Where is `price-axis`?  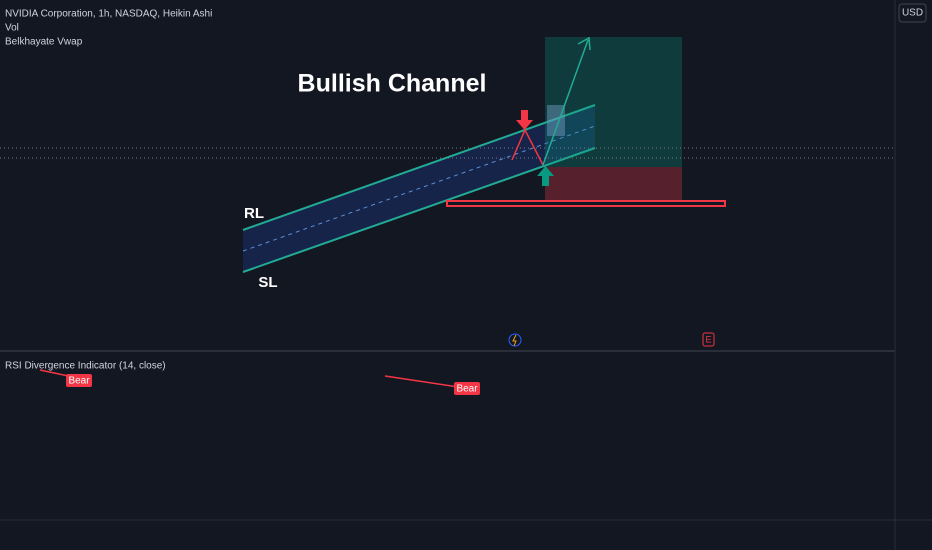 price-axis is located at coordinates (913, 275).